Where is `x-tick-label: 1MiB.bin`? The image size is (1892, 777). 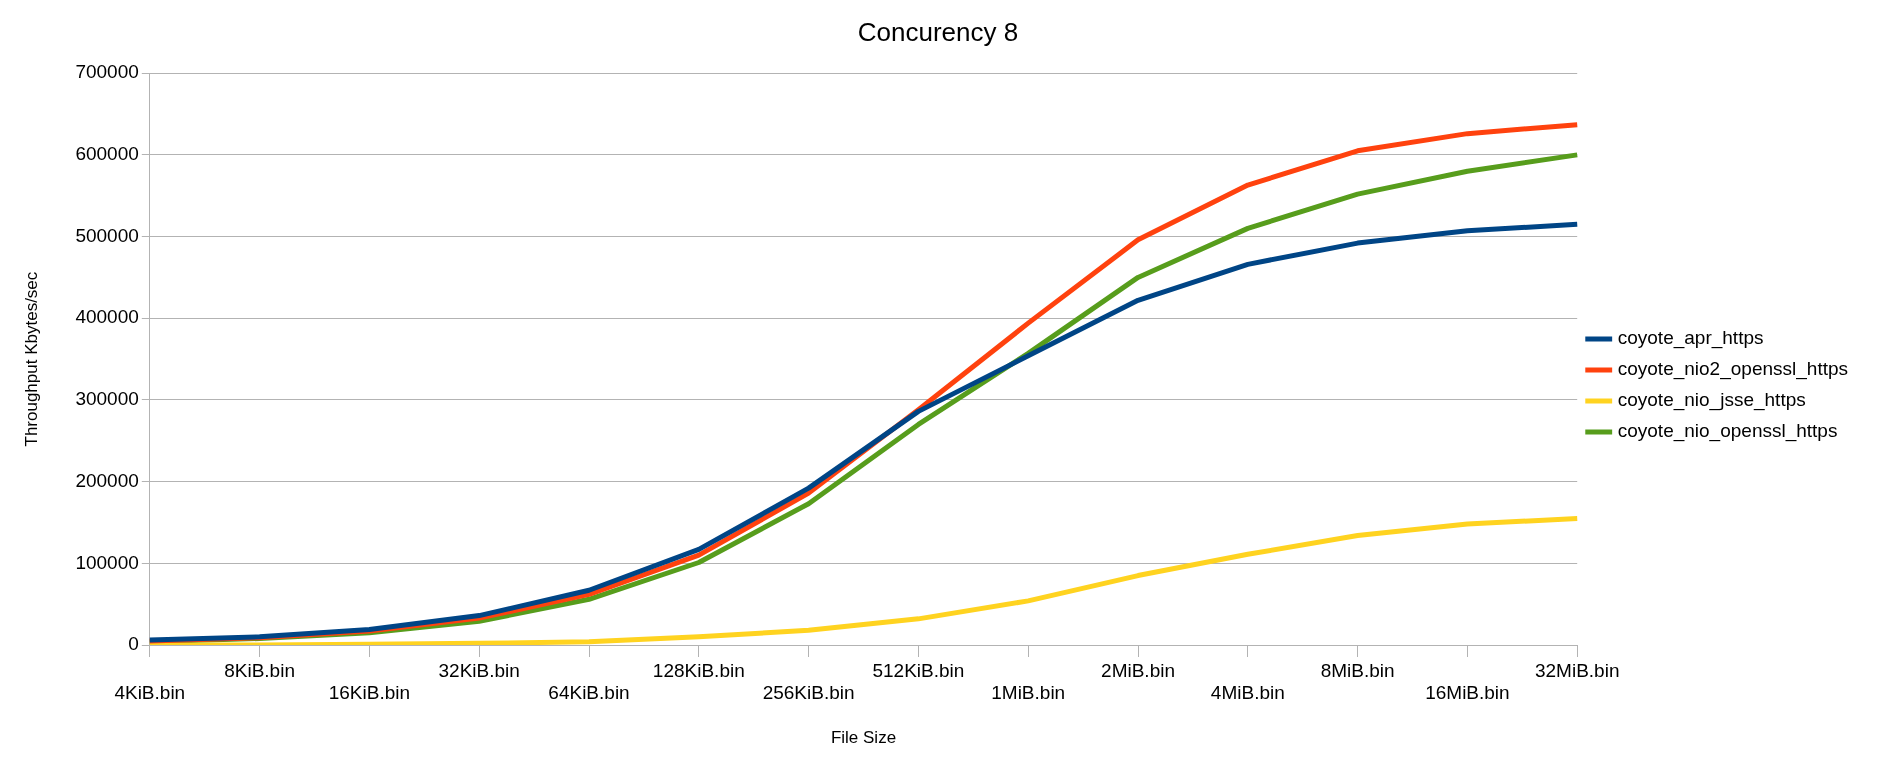
x-tick-label: 1MiB.bin is located at coordinates (1028, 693).